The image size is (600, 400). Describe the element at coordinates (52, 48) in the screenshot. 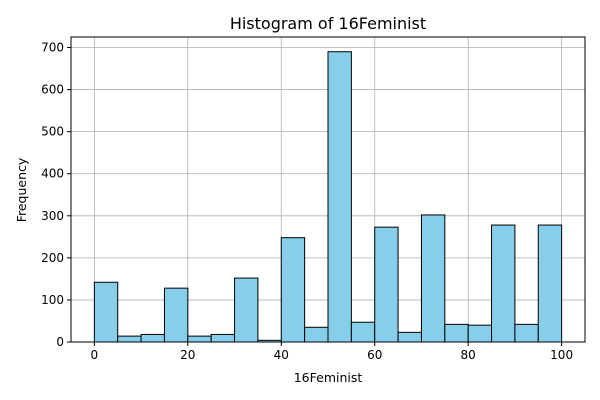

I see `y-tick-label: 700` at that location.